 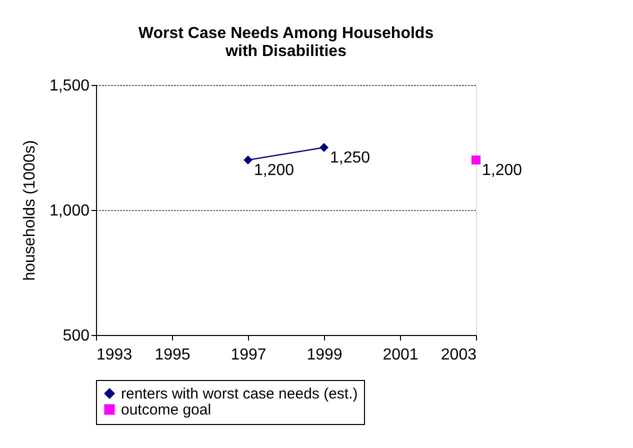 I want to click on x-tick-label: 2001, so click(x=400, y=355).